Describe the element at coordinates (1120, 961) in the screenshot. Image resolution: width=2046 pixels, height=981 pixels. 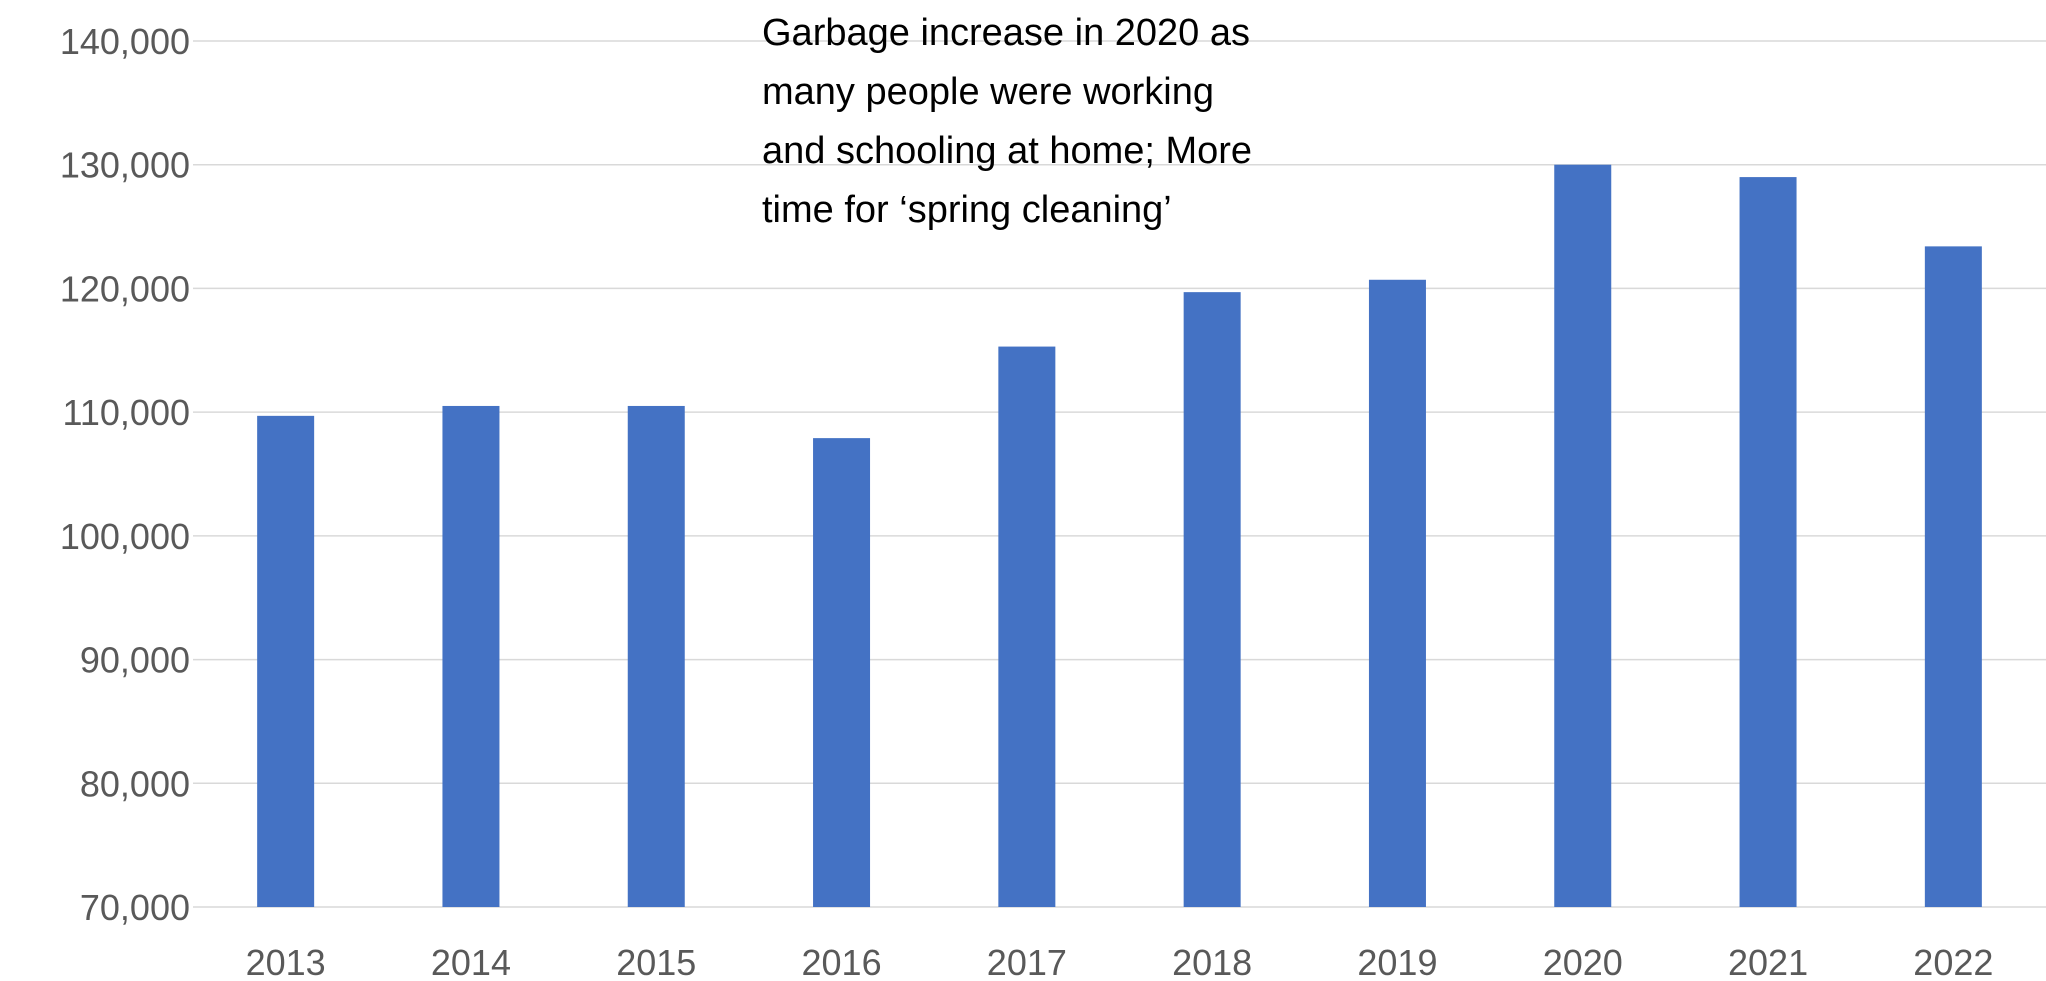
I see `x-axis-tick-labels: 2013 2014 2015 2016 2017 2018 2019 2020 2021 2022` at that location.